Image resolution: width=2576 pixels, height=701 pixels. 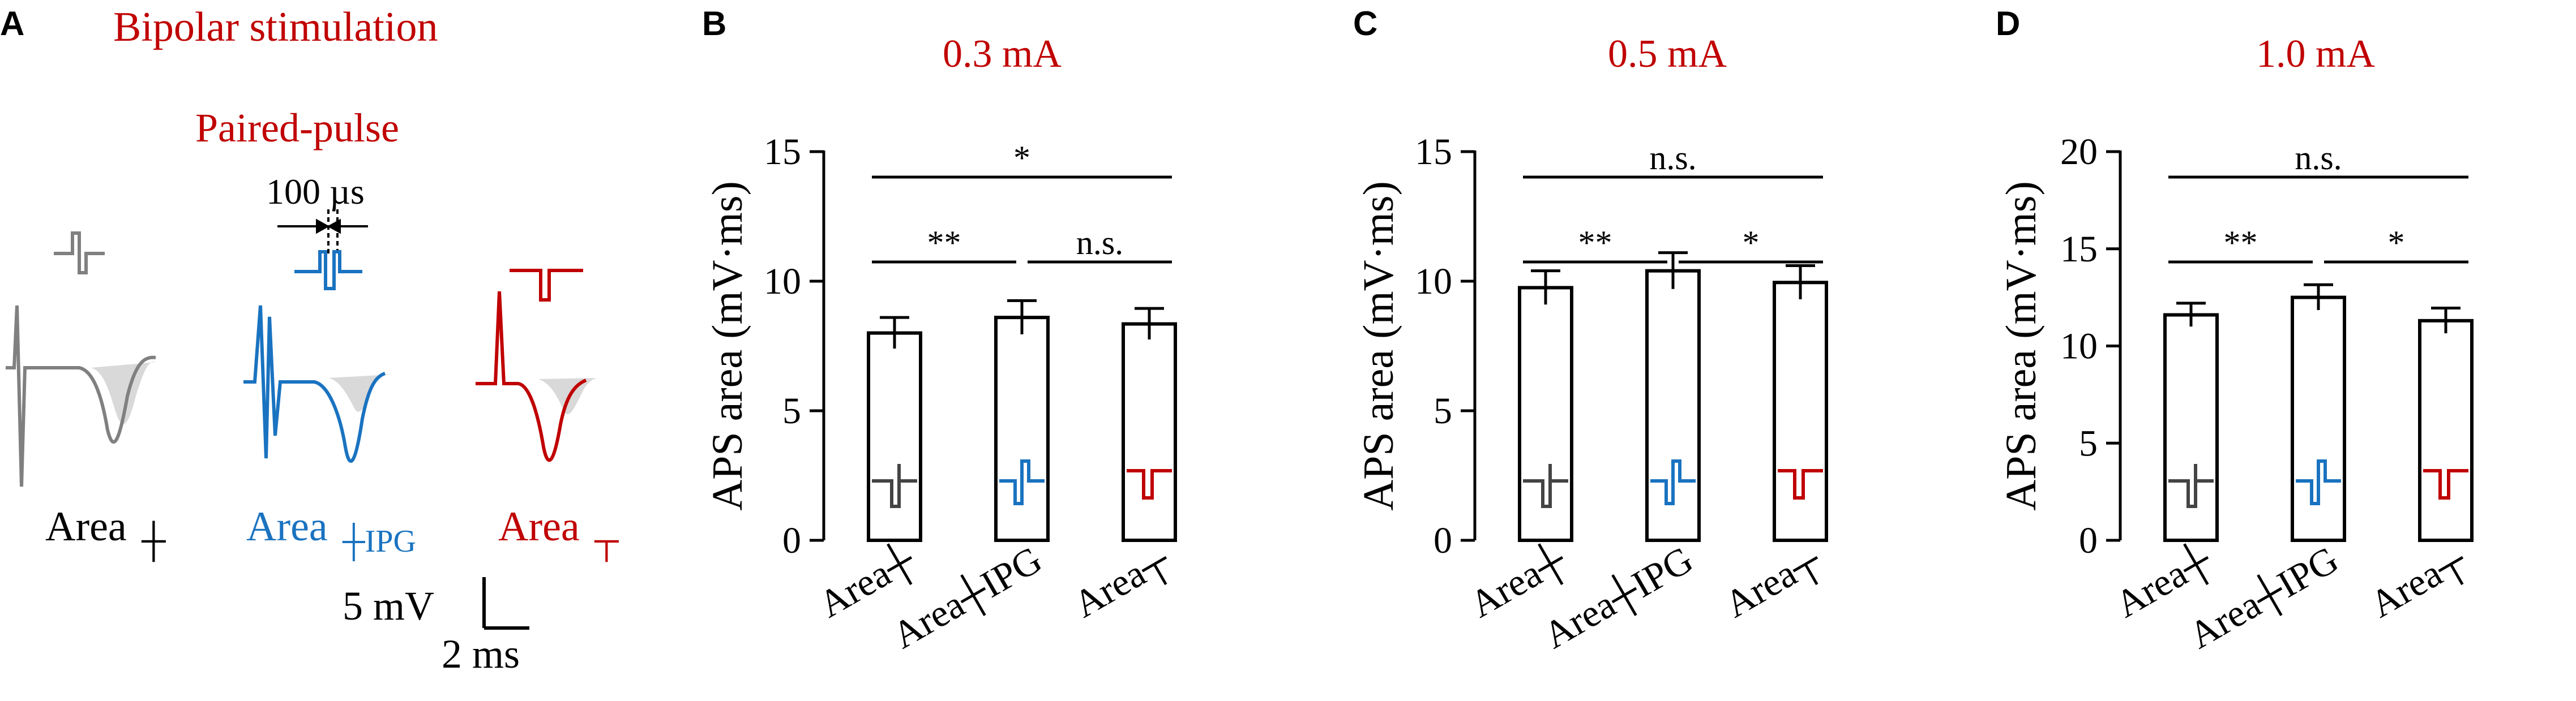 I want to click on scale-time: 2 ms, so click(x=481, y=654).